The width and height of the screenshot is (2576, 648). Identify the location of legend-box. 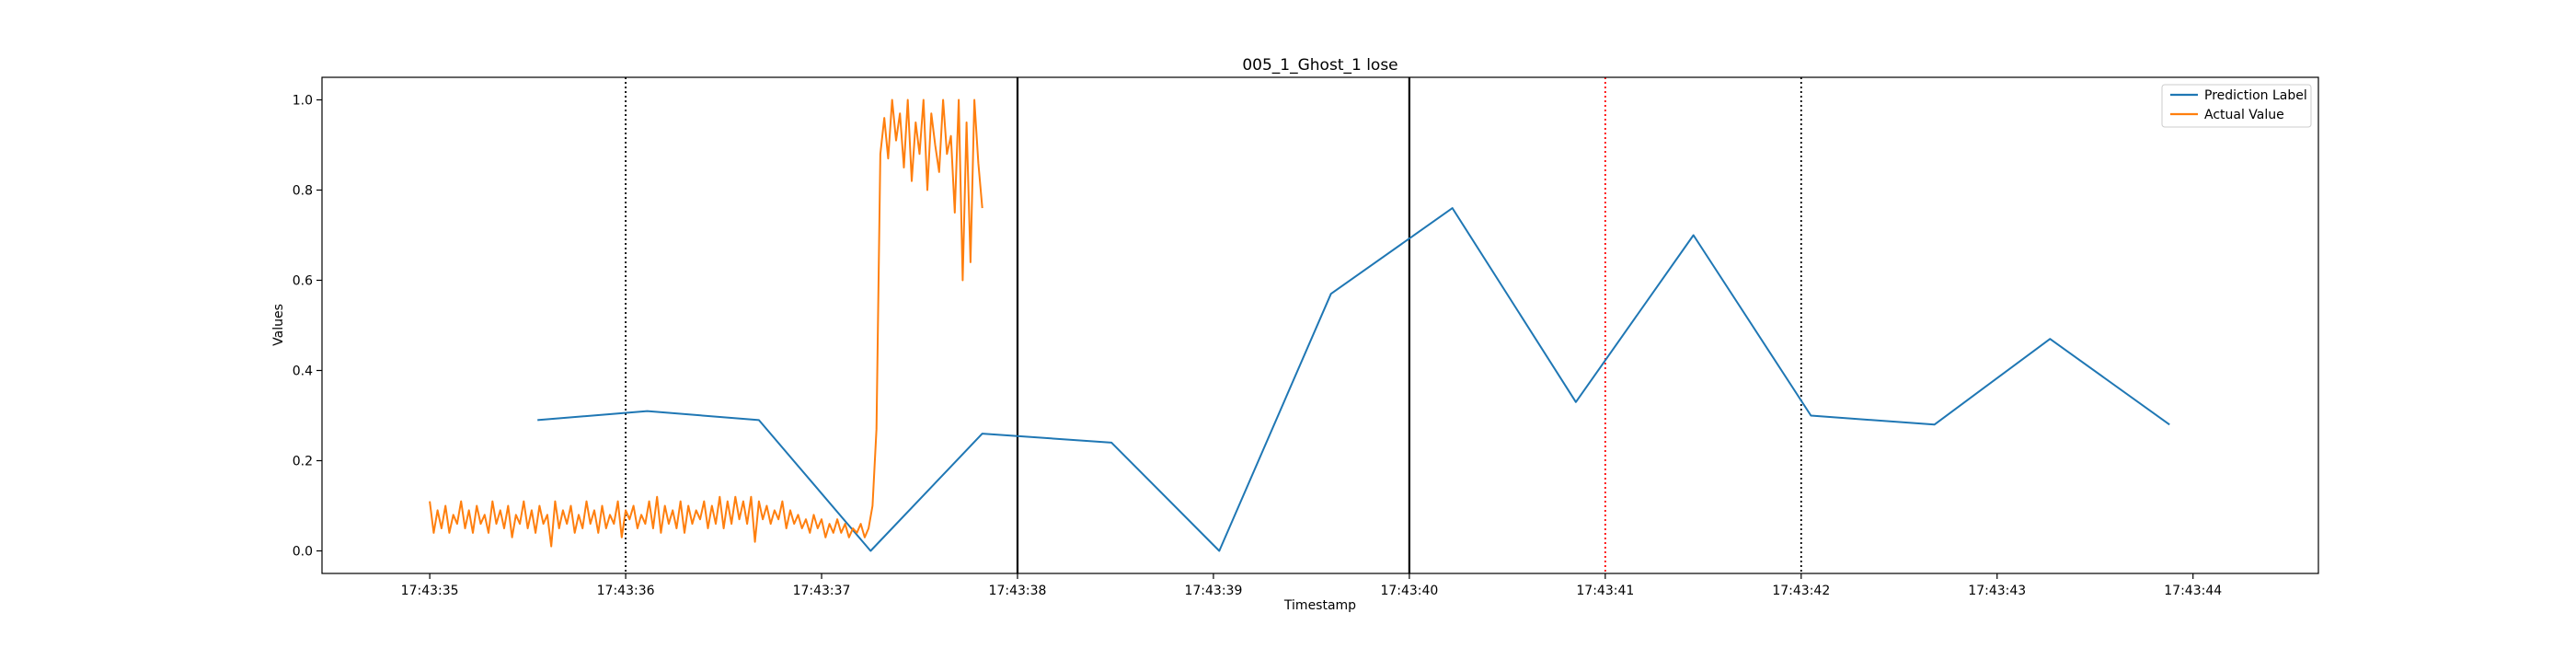
(2236, 106).